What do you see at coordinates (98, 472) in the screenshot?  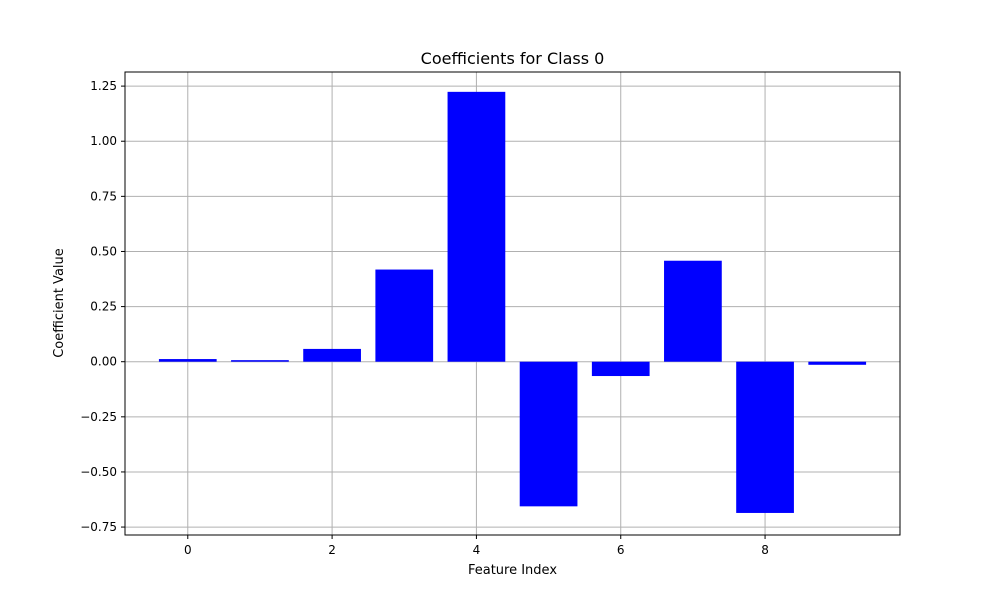 I see `y-tick-label: −0.50` at bounding box center [98, 472].